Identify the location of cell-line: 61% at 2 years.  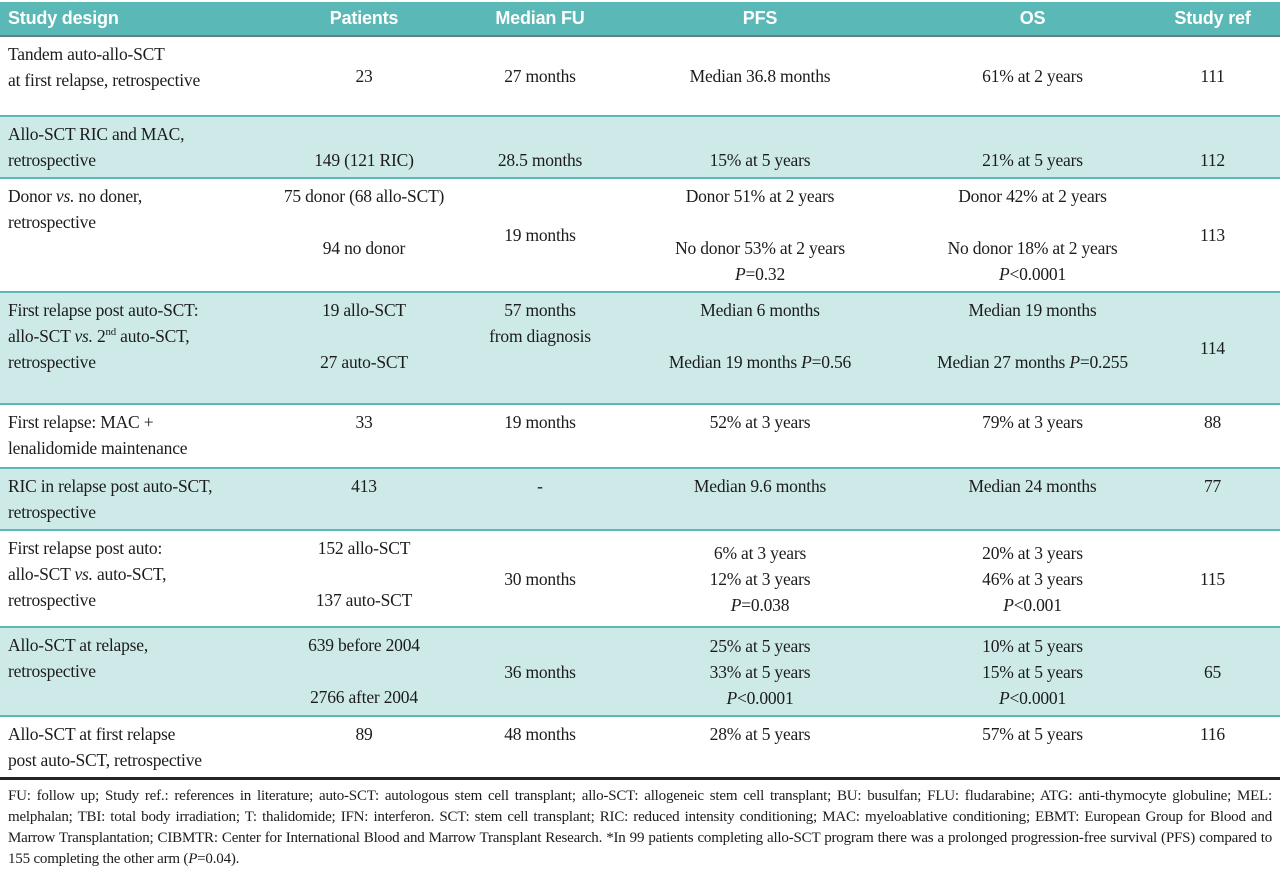
(1032, 76).